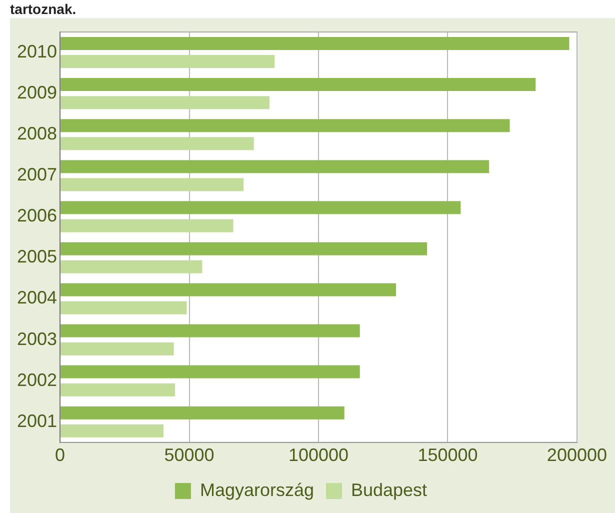 Image resolution: width=615 pixels, height=513 pixels. Describe the element at coordinates (257, 490) in the screenshot. I see `legend-label: Magyarország` at that location.